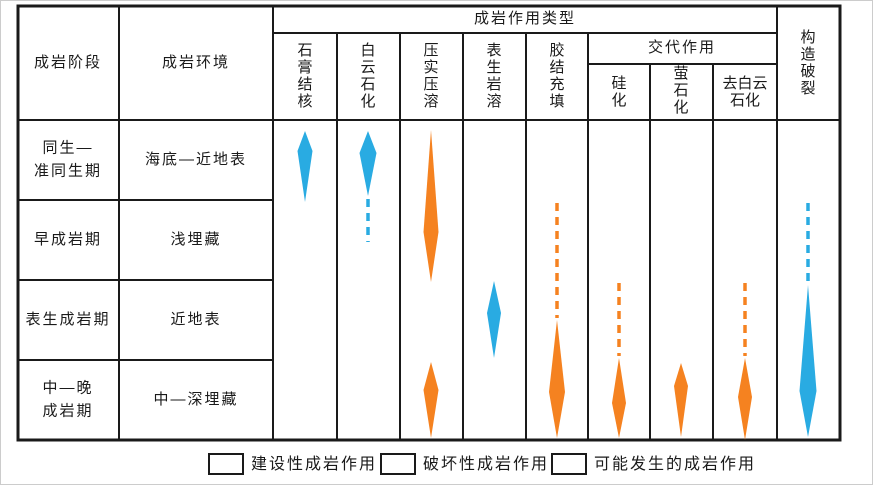  What do you see at coordinates (314, 464) in the screenshot?
I see `legend-label-constructive: 建设性成岩作用` at bounding box center [314, 464].